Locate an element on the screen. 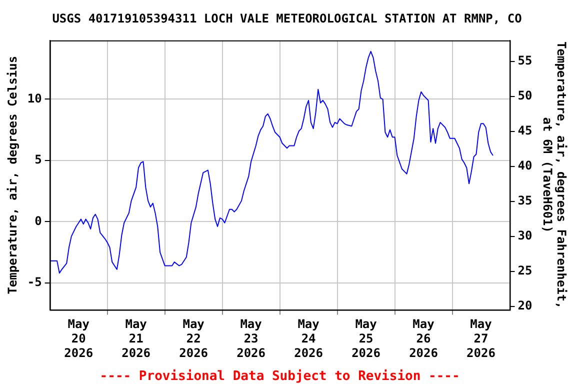  x-tick-label: May 26 2026 is located at coordinates (423, 338).